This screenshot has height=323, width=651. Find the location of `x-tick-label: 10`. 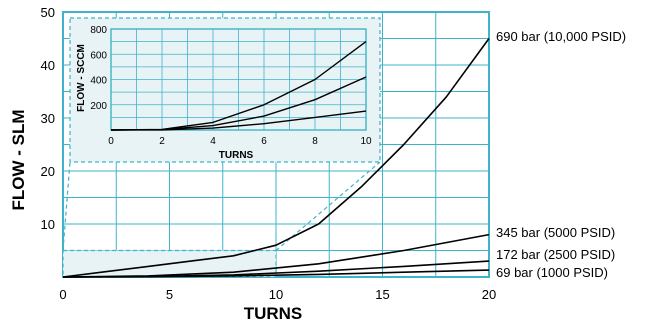

x-tick-label: 10 is located at coordinates (276, 294).